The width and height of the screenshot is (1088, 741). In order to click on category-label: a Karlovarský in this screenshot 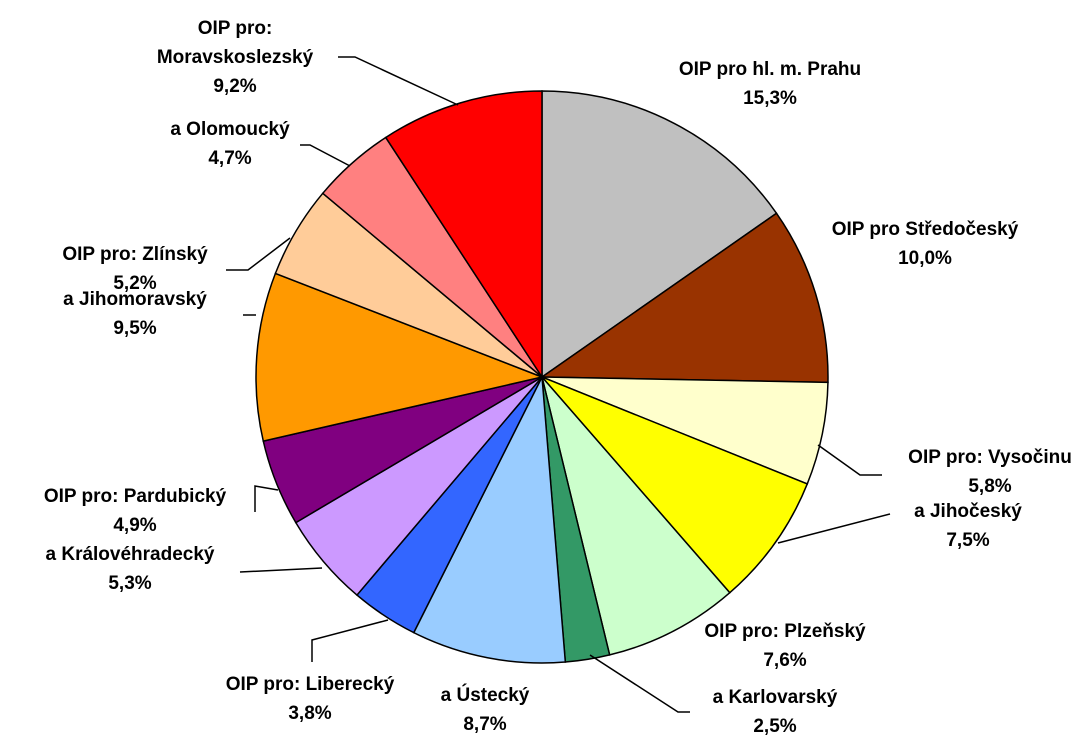, I will do `click(775, 697)`.